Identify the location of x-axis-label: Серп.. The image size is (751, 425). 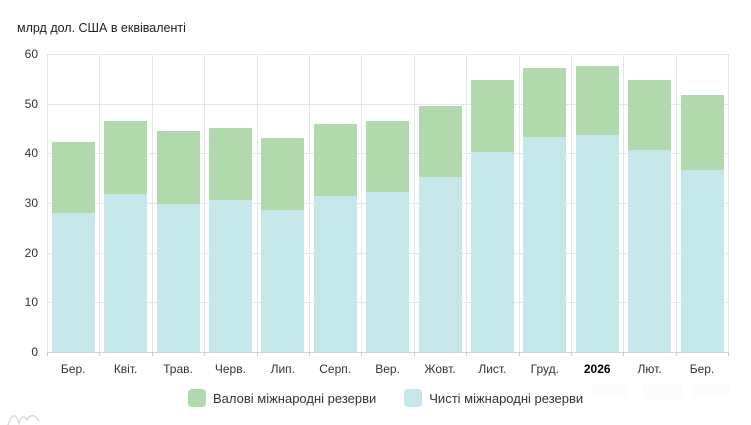
(335, 369).